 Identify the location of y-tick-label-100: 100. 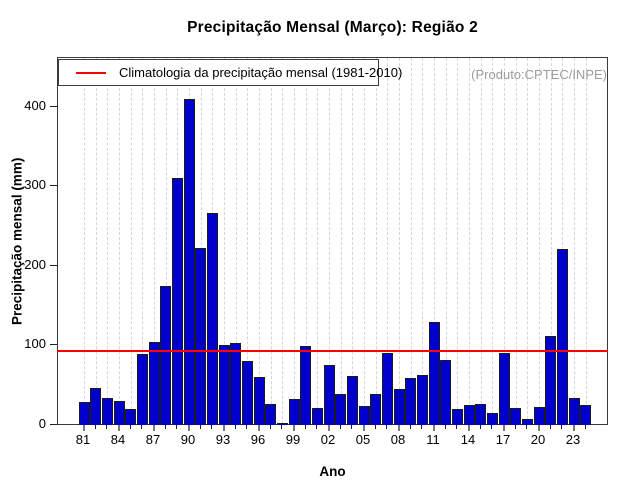
(35, 343).